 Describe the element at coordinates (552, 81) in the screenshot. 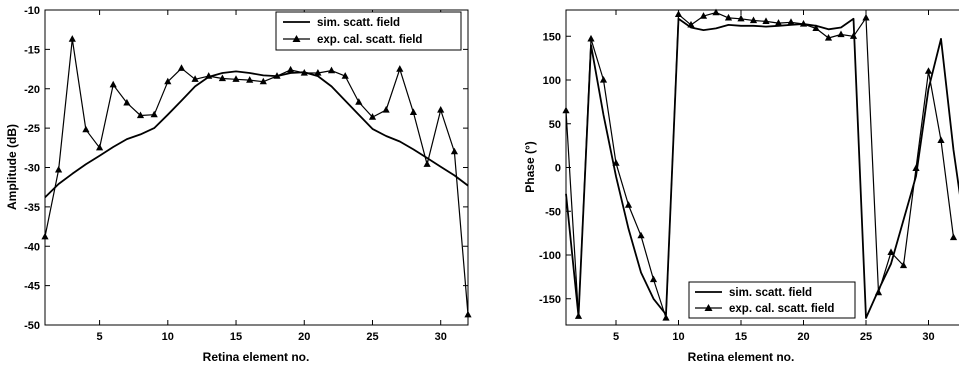

I see `phase-y-tick-label: 100` at that location.